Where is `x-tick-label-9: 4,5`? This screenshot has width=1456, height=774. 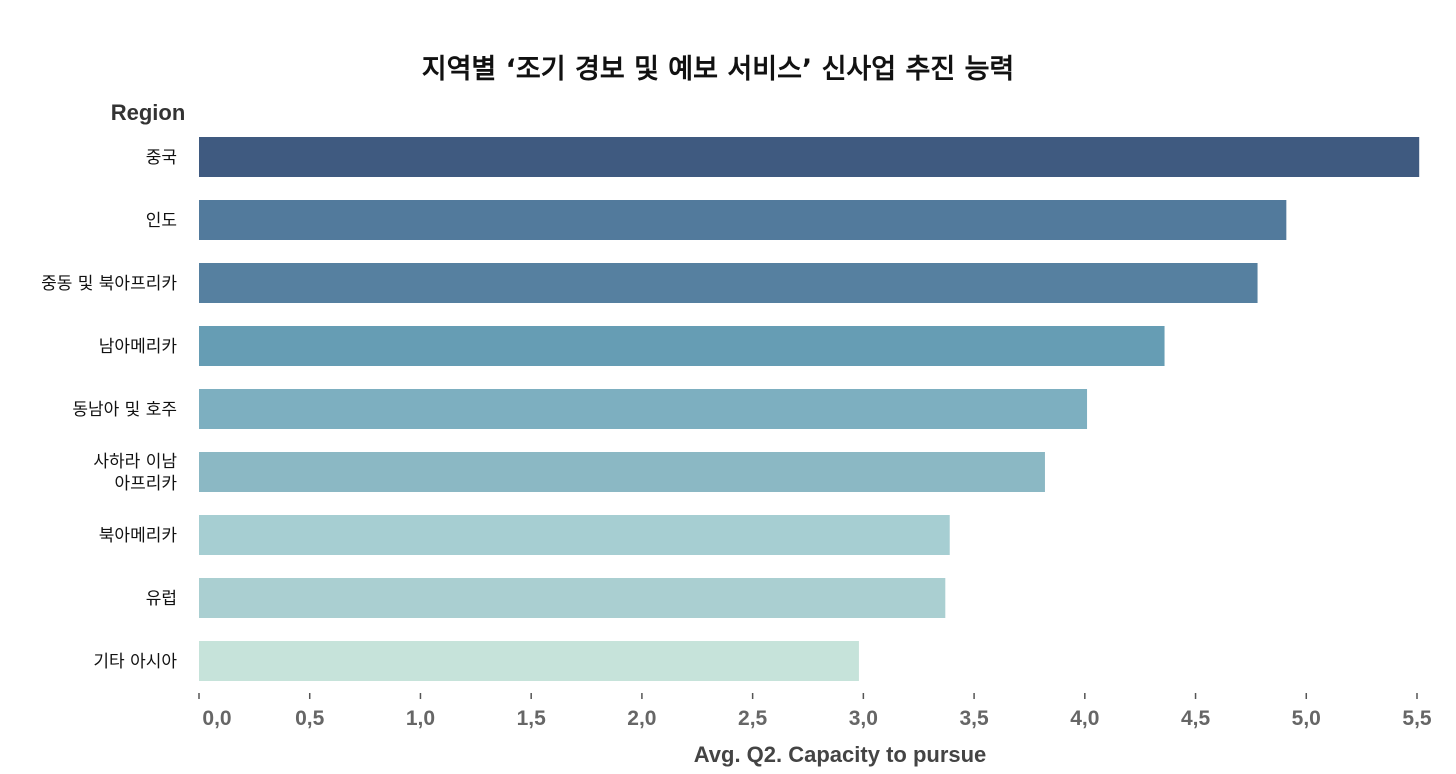
x-tick-label-9: 4,5 is located at coordinates (1196, 718).